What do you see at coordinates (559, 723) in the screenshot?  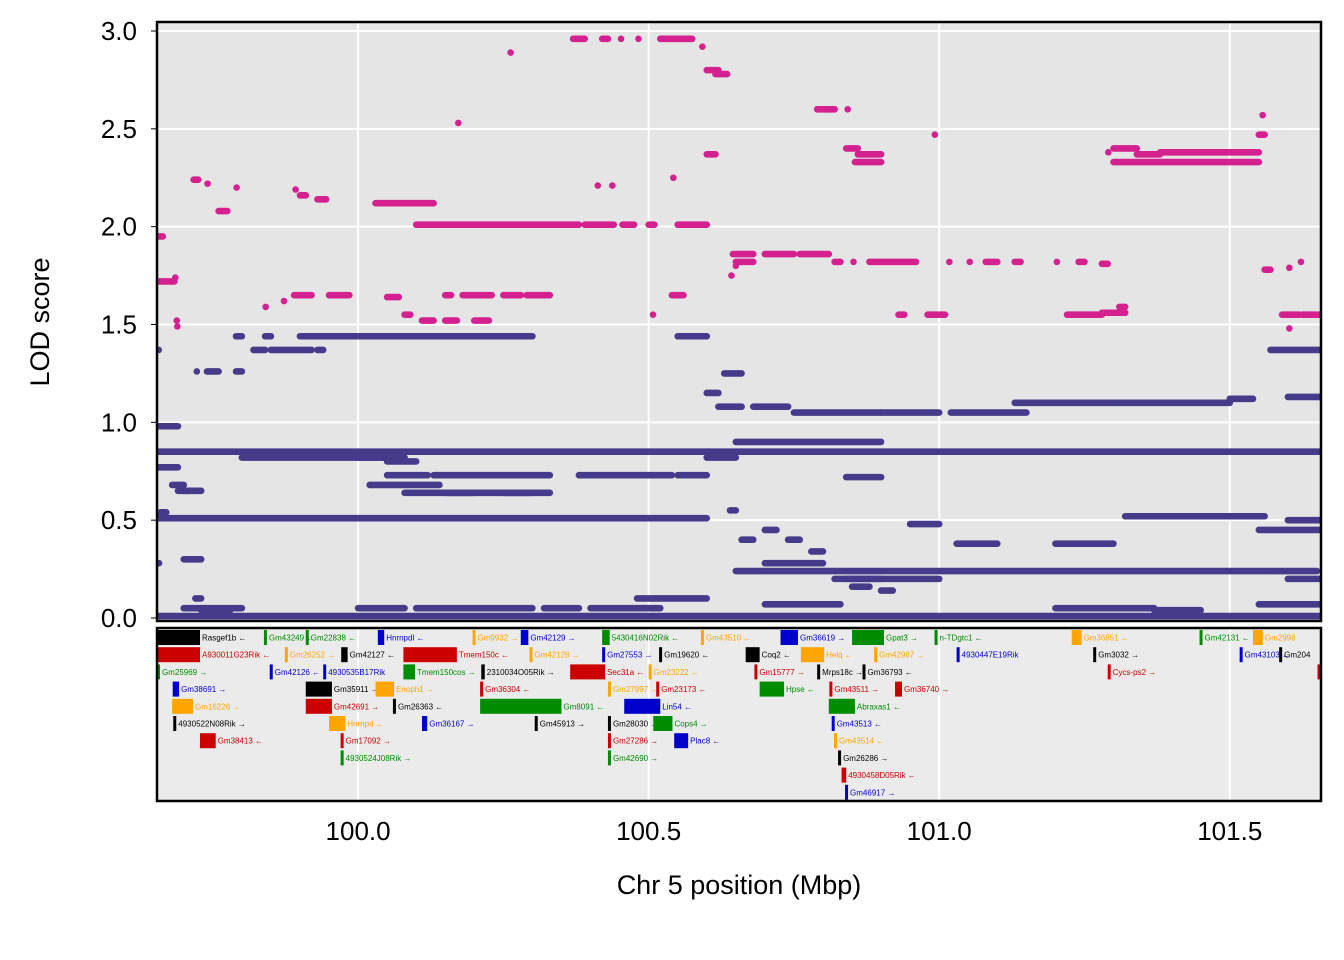 I see `gene: Gm45913 →` at bounding box center [559, 723].